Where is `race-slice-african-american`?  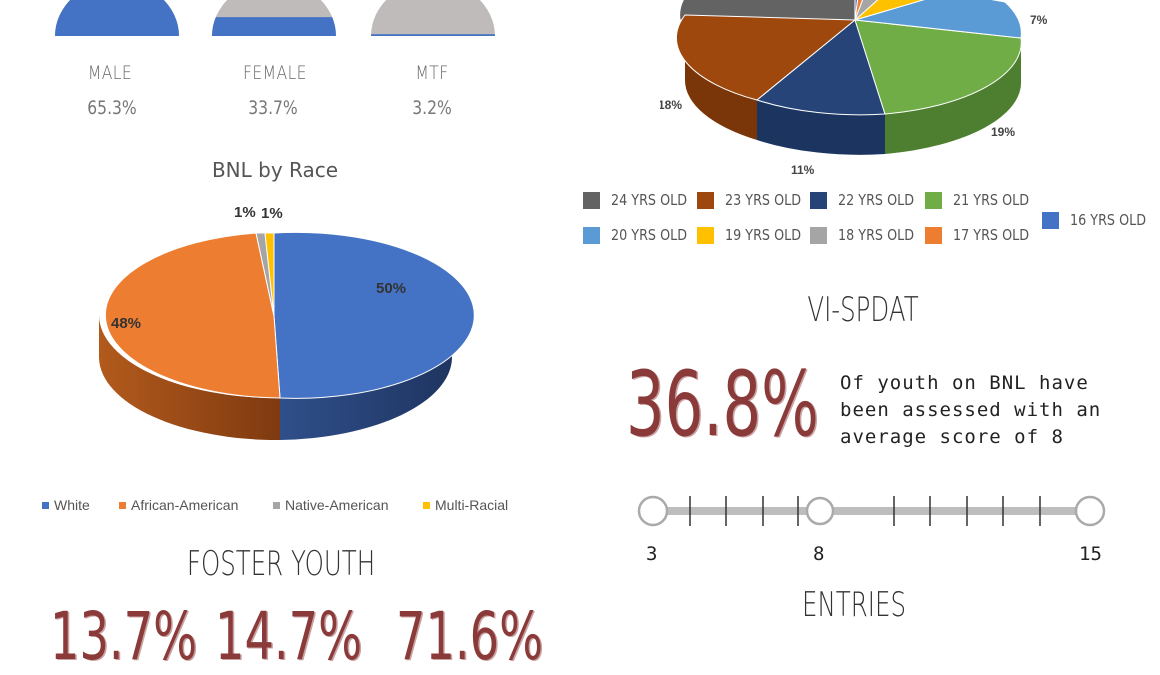
race-slice-african-american is located at coordinates (192, 315).